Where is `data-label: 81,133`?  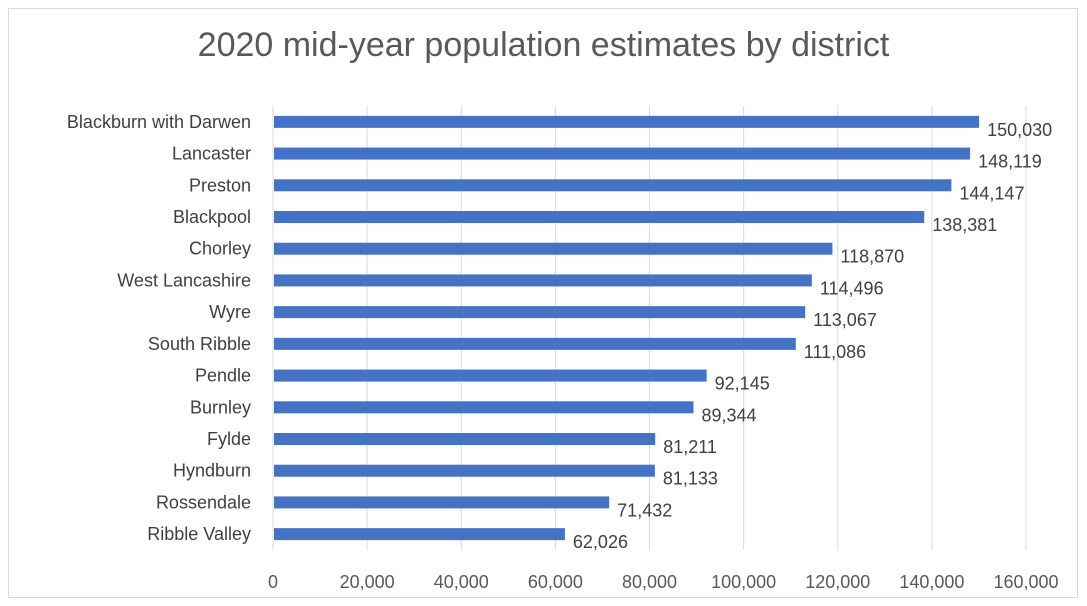
data-label: 81,133 is located at coordinates (690, 479).